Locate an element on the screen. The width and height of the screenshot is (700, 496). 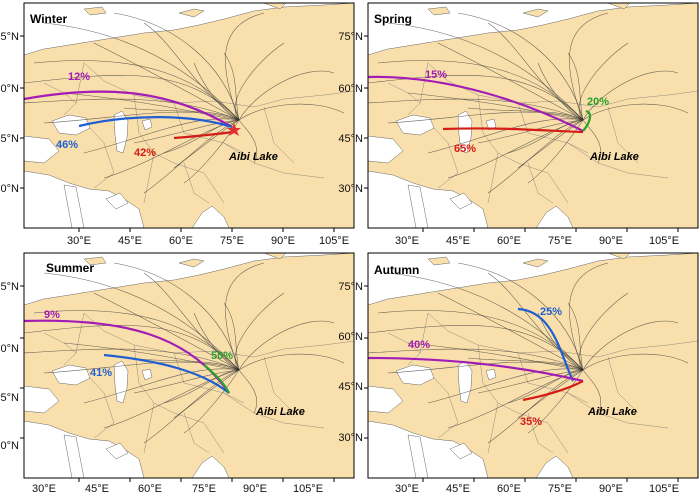
cluster-pct: 40% is located at coordinates (419, 345).